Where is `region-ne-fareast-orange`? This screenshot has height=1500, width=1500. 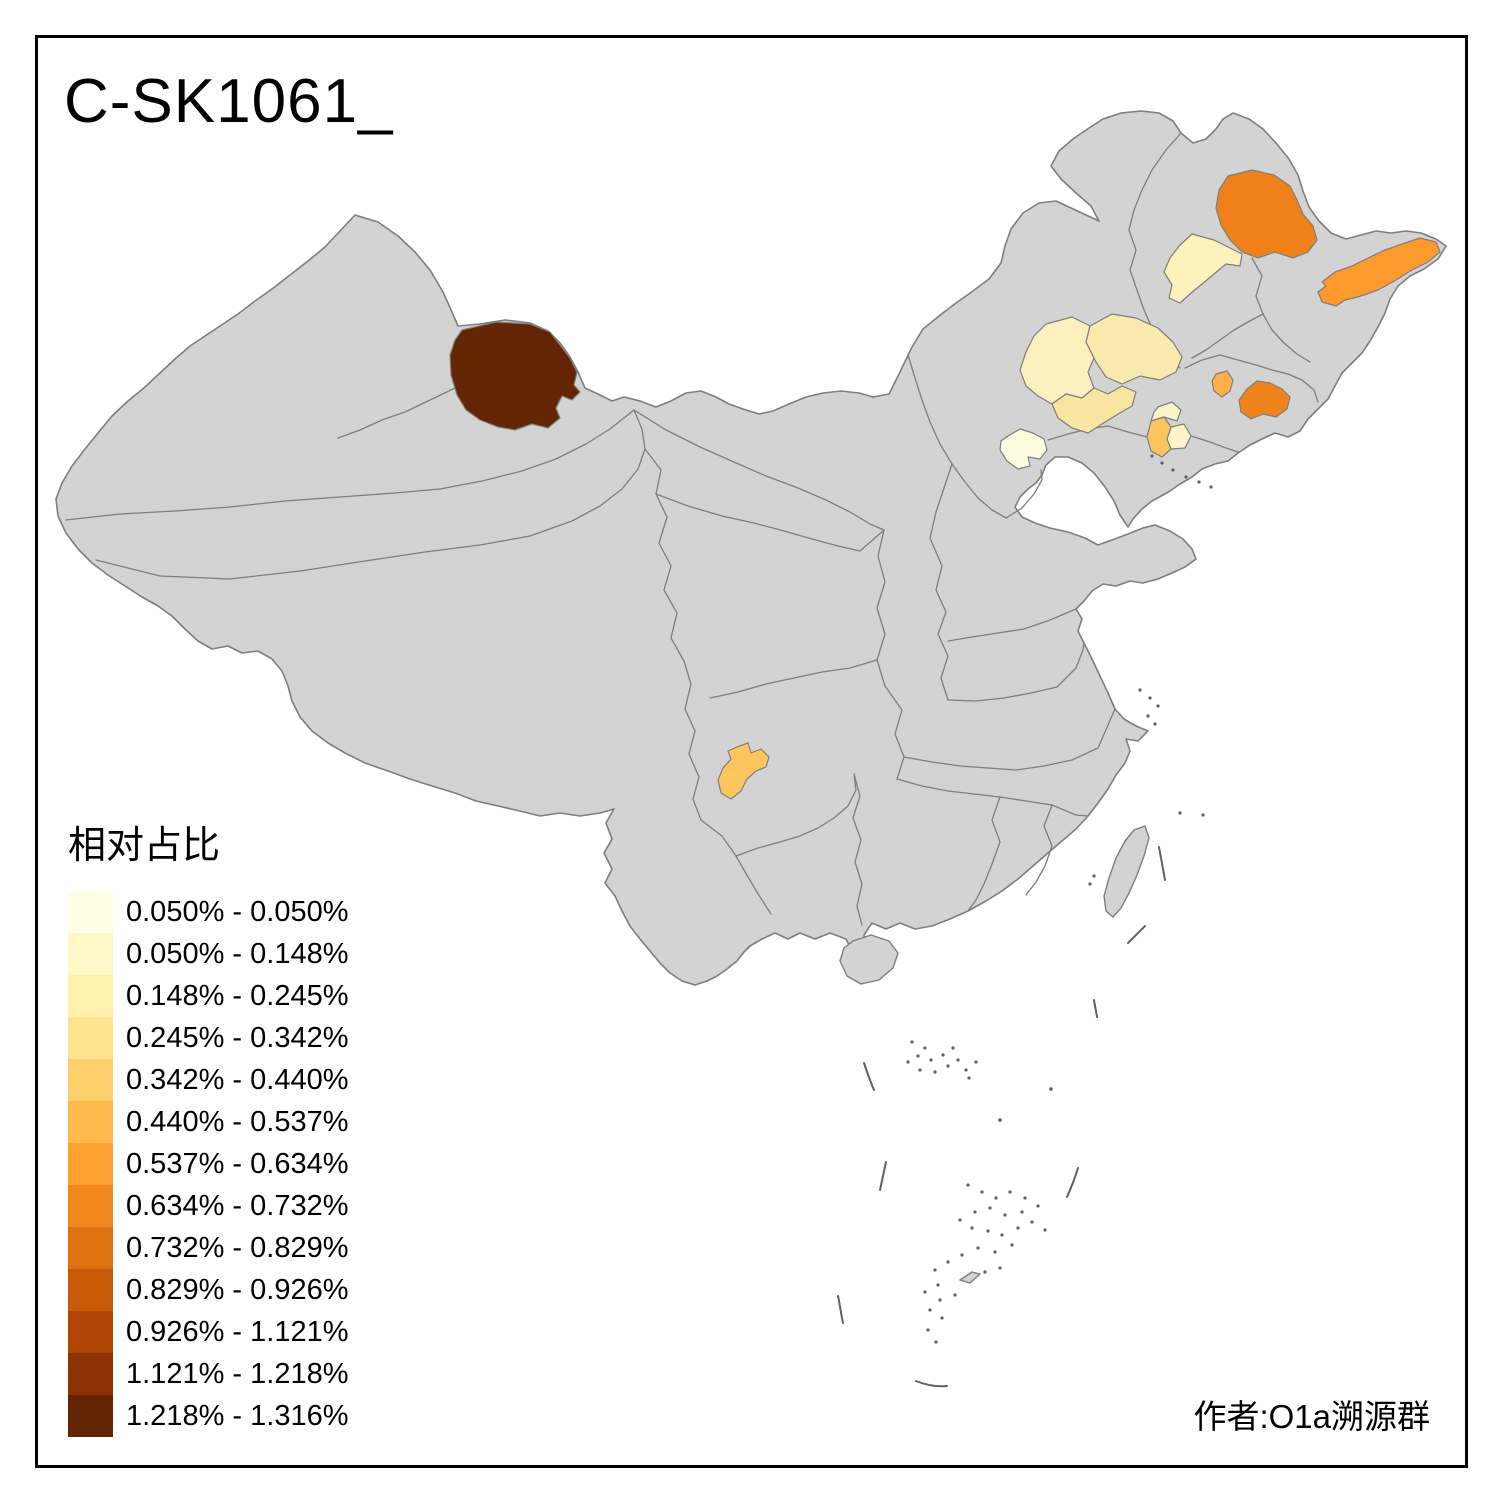
region-ne-fareast-orange is located at coordinates (1379, 272).